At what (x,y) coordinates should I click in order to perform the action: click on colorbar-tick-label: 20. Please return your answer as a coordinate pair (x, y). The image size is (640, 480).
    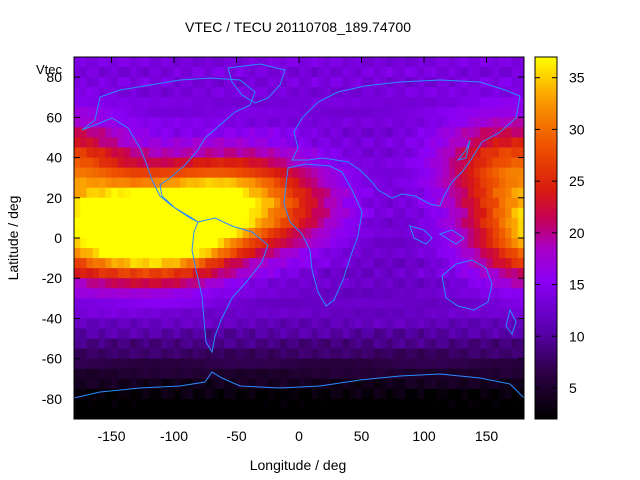
    Looking at the image, I should click on (577, 233).